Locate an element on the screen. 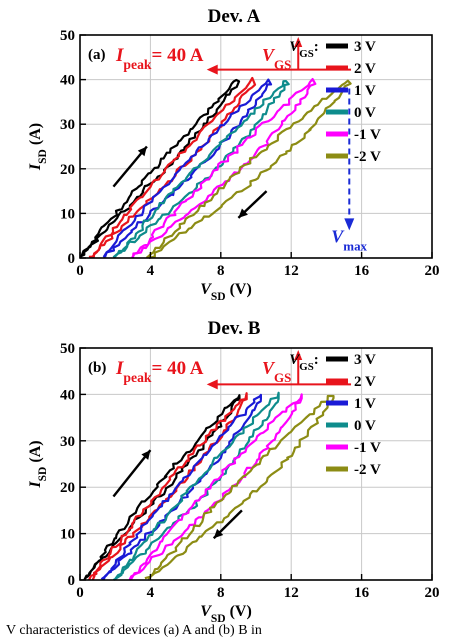  vmax-arrow-head is located at coordinates (349, 224).